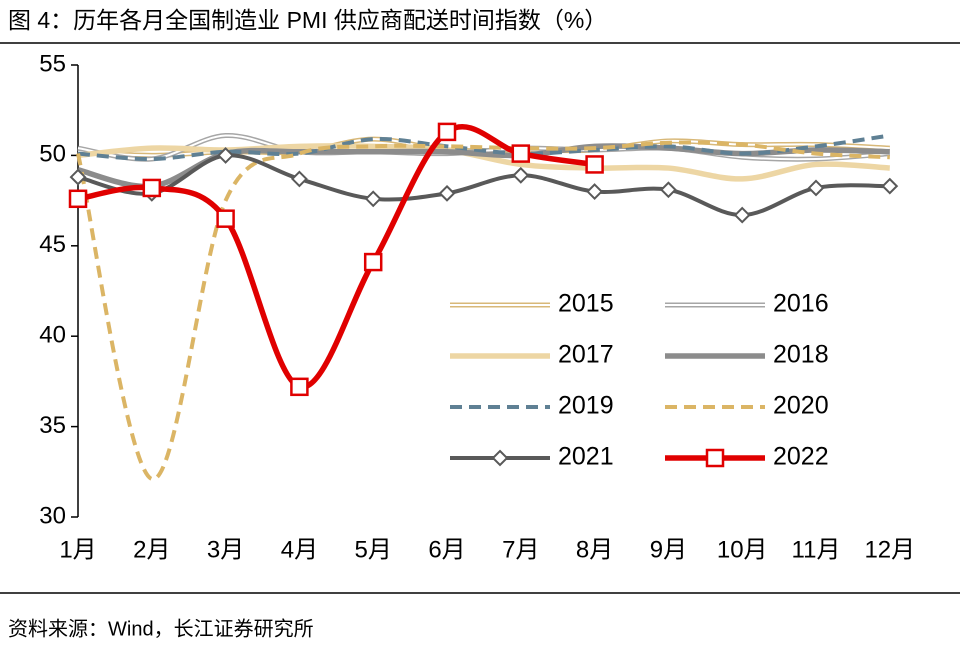  I want to click on x-tick-label: 7月, so click(520, 549).